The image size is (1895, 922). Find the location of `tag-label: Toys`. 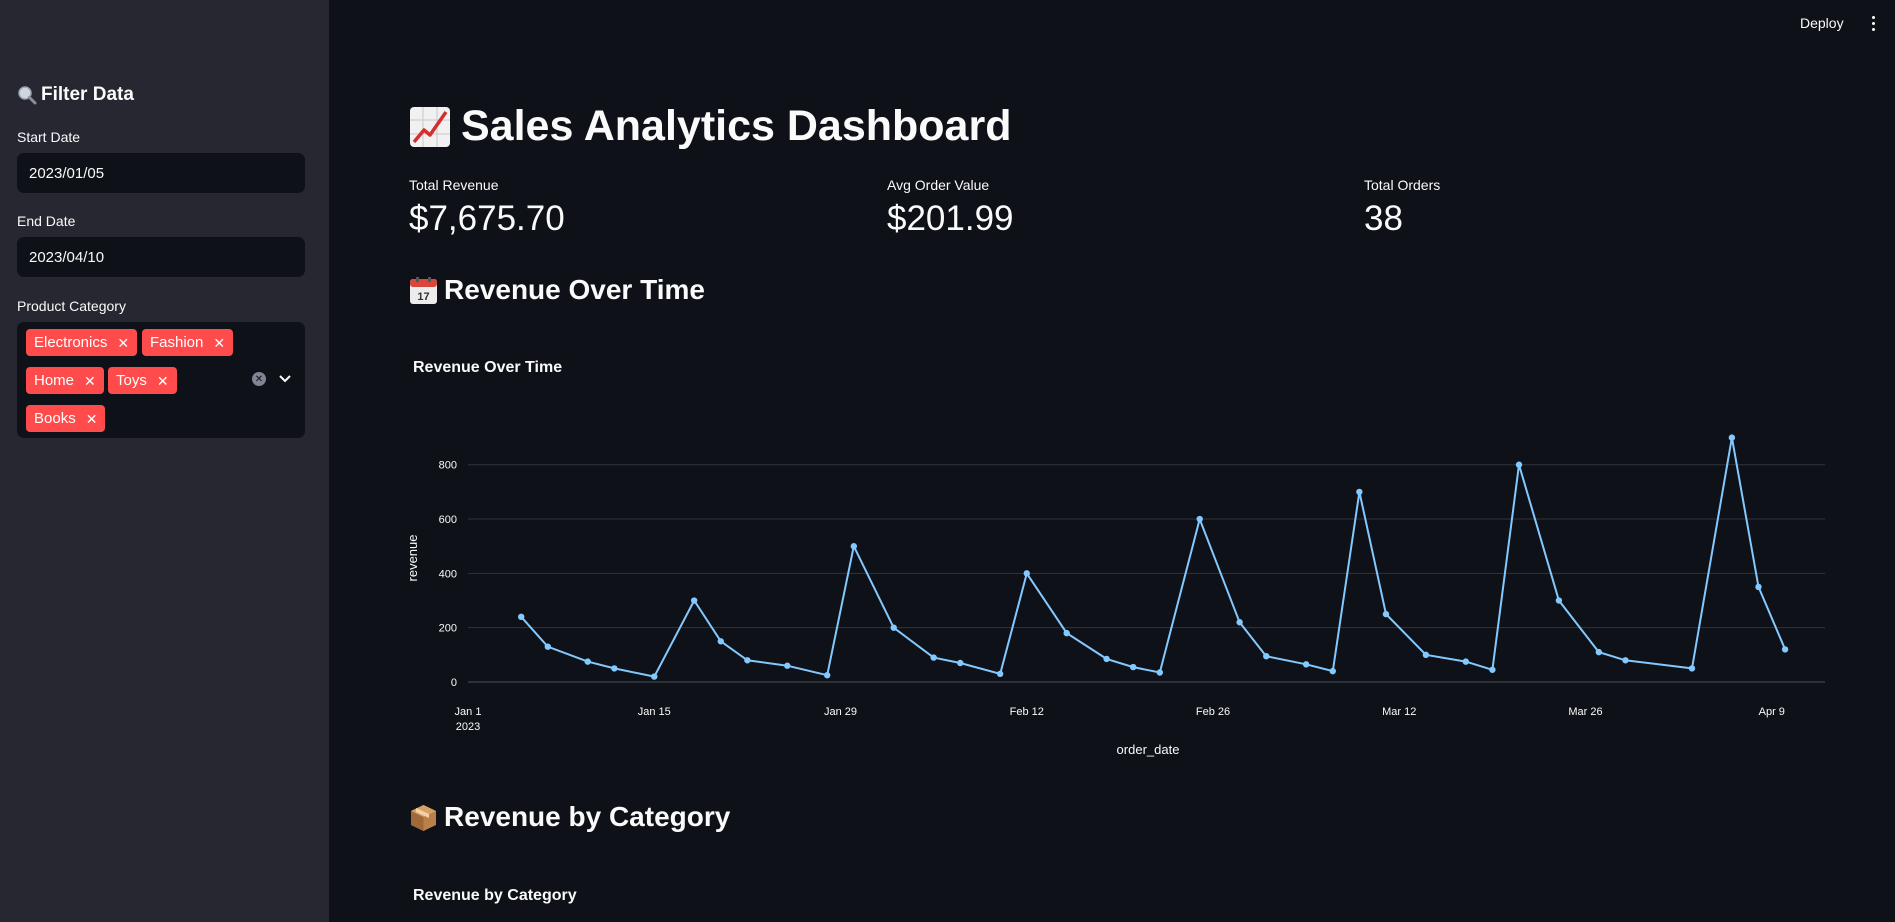

tag-label: Toys is located at coordinates (131, 380).